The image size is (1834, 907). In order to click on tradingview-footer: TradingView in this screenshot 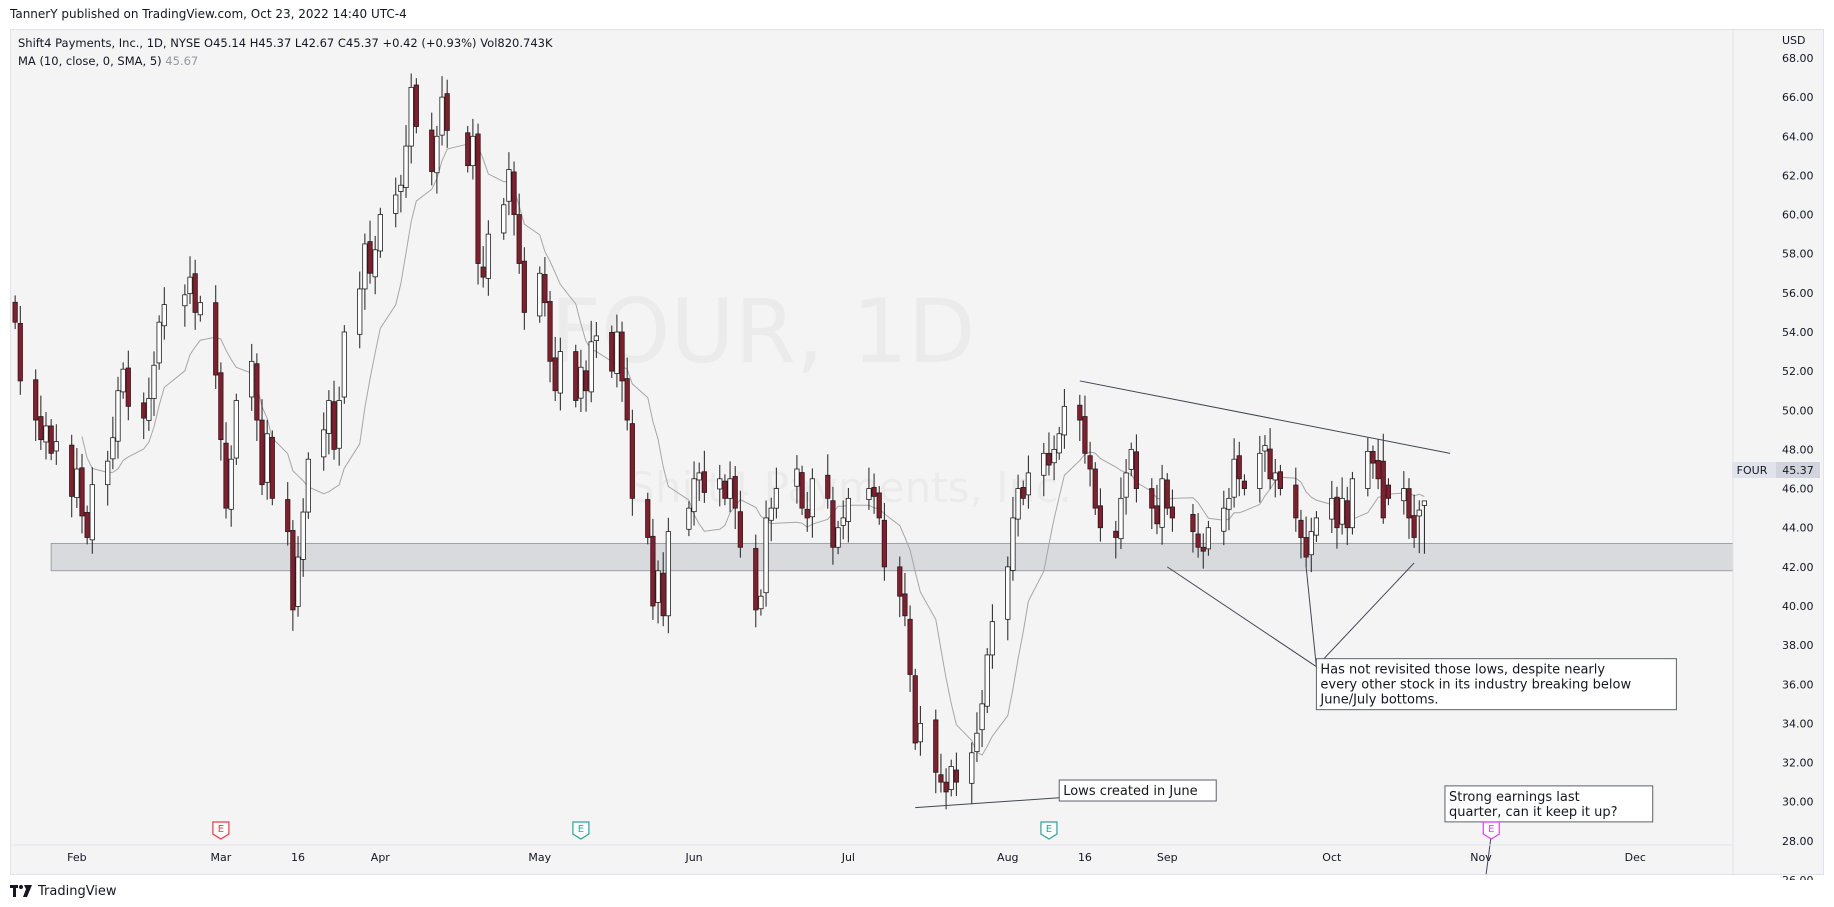, I will do `click(63, 891)`.